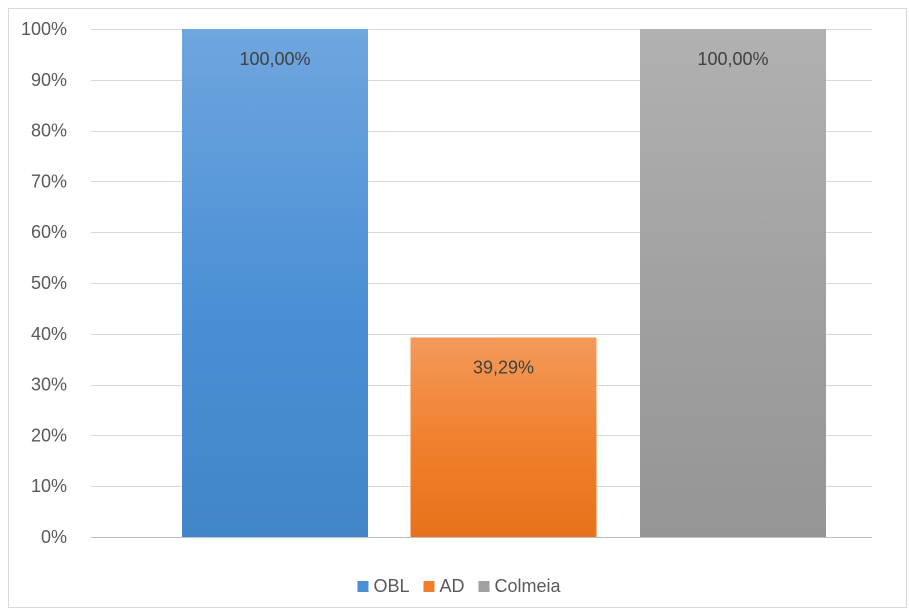  Describe the element at coordinates (49, 334) in the screenshot. I see `y-tick-label: 40%` at that location.